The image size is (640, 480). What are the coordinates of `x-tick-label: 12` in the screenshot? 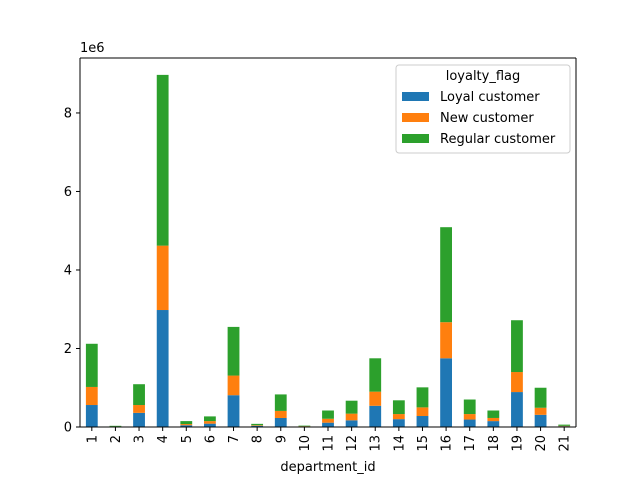 It's located at (352, 443).